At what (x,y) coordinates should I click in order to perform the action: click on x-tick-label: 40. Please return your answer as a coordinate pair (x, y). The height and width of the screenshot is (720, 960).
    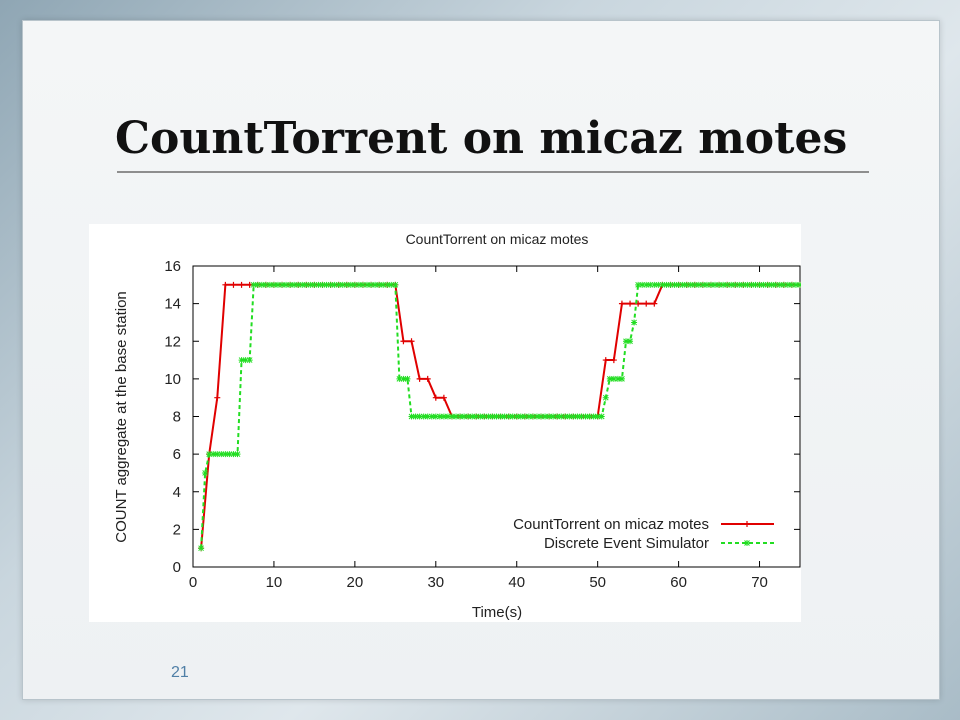
    Looking at the image, I should click on (516, 582).